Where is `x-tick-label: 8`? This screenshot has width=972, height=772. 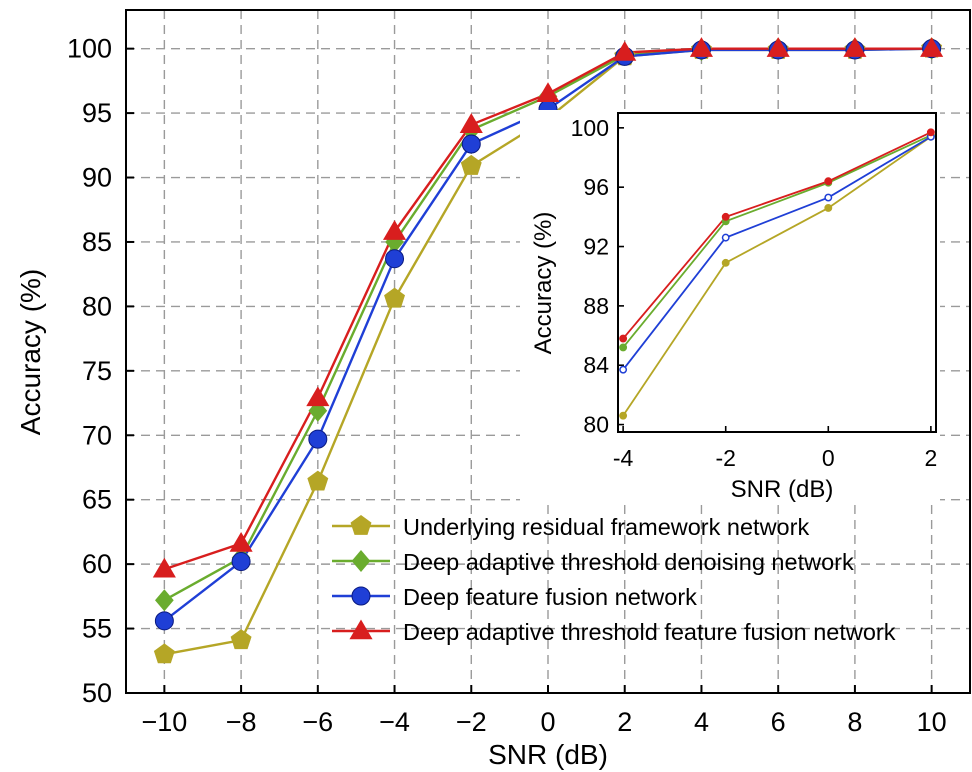
x-tick-label: 8 is located at coordinates (854, 722).